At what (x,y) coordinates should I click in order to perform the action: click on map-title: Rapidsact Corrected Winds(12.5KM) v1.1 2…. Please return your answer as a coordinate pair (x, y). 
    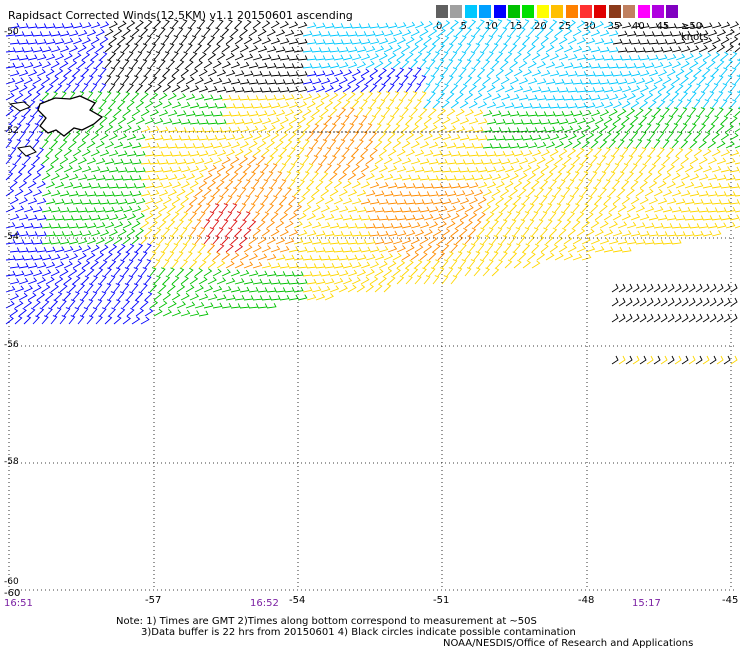
    Looking at the image, I should click on (180, 15).